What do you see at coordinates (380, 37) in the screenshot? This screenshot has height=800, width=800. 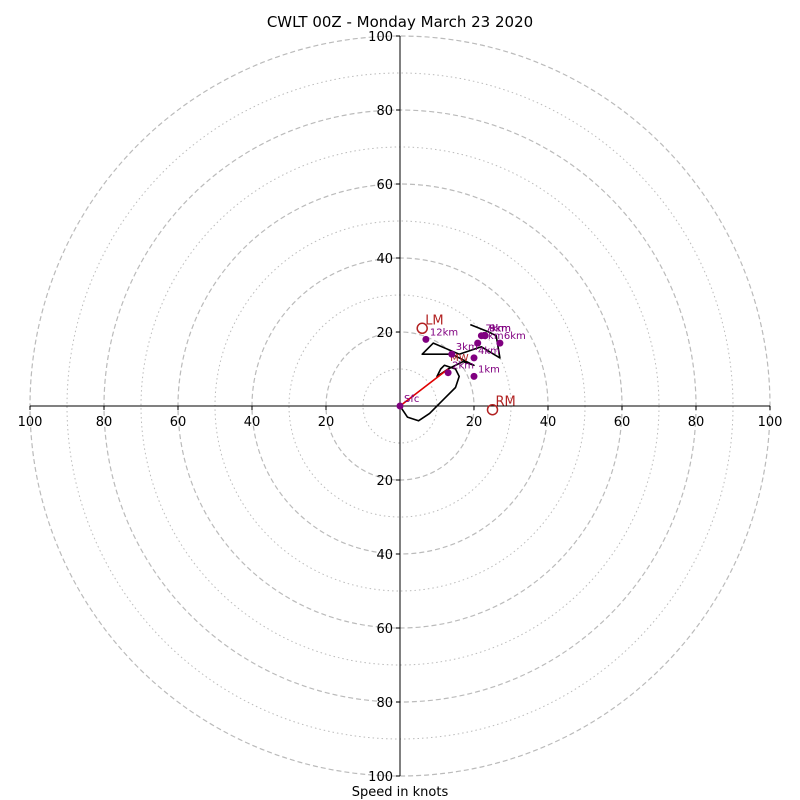 I see `tick-label-up: 100` at bounding box center [380, 37].